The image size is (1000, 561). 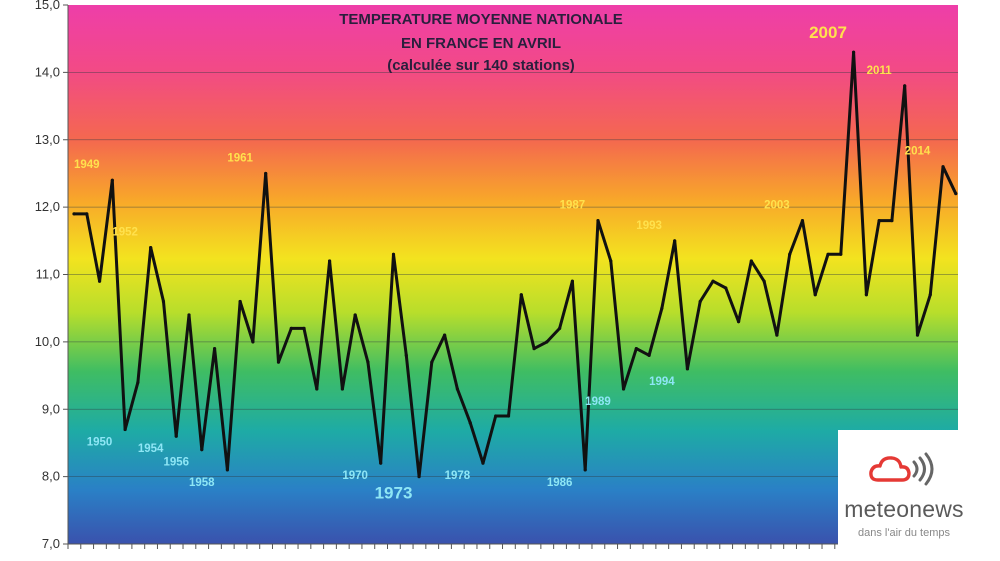 I want to click on chart-title-line-1: TEMPERATURE MOYENNE NATIONALE, so click(x=481, y=19).